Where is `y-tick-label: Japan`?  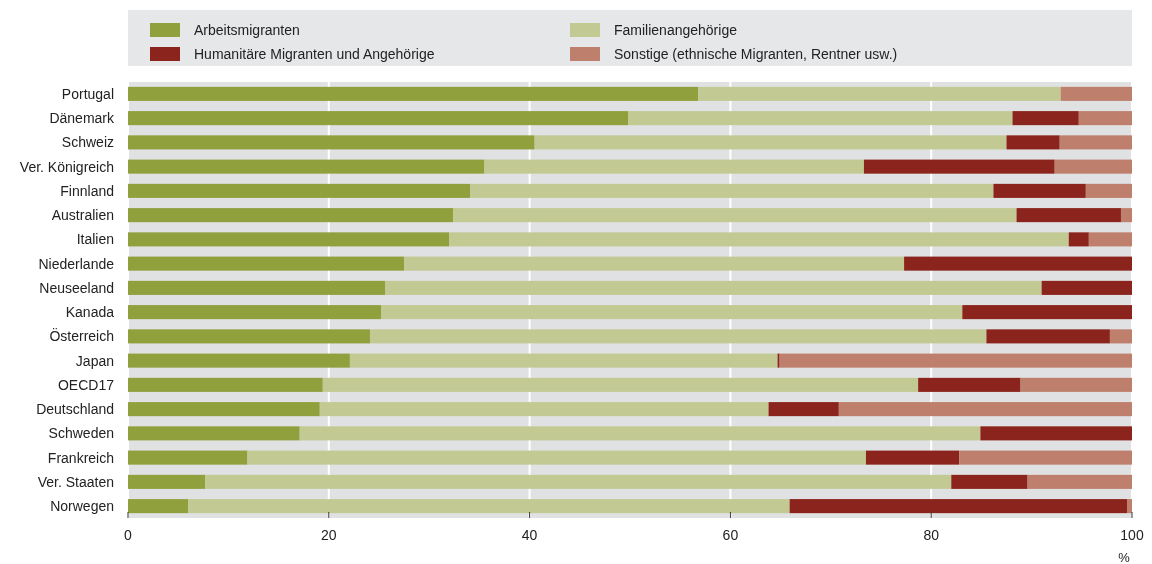 y-tick-label: Japan is located at coordinates (94, 360).